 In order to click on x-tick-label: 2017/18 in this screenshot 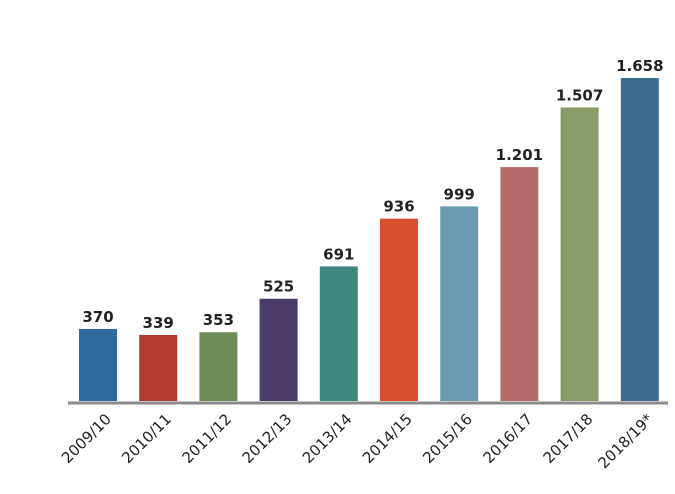, I will do `click(568, 438)`.